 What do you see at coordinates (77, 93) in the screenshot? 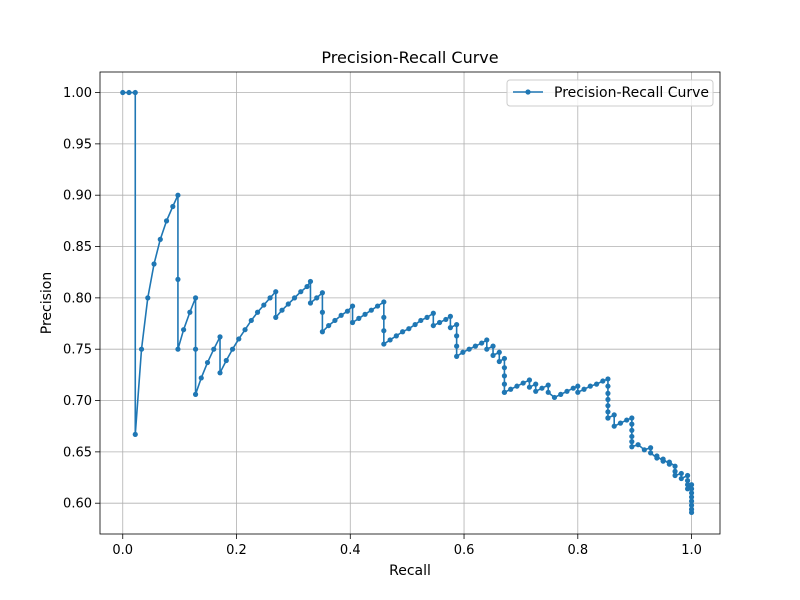
I see `y-tick-label: 1.00` at bounding box center [77, 93].